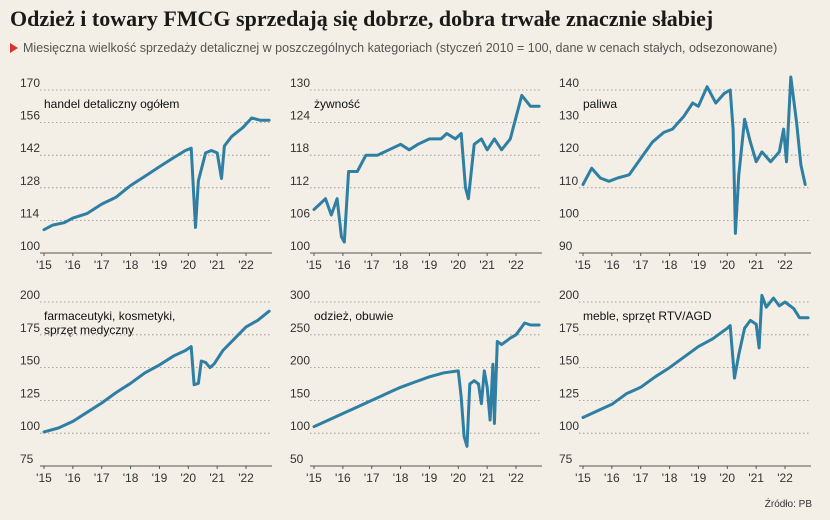  I want to click on panel-title: odzież, obuwie, so click(354, 316).